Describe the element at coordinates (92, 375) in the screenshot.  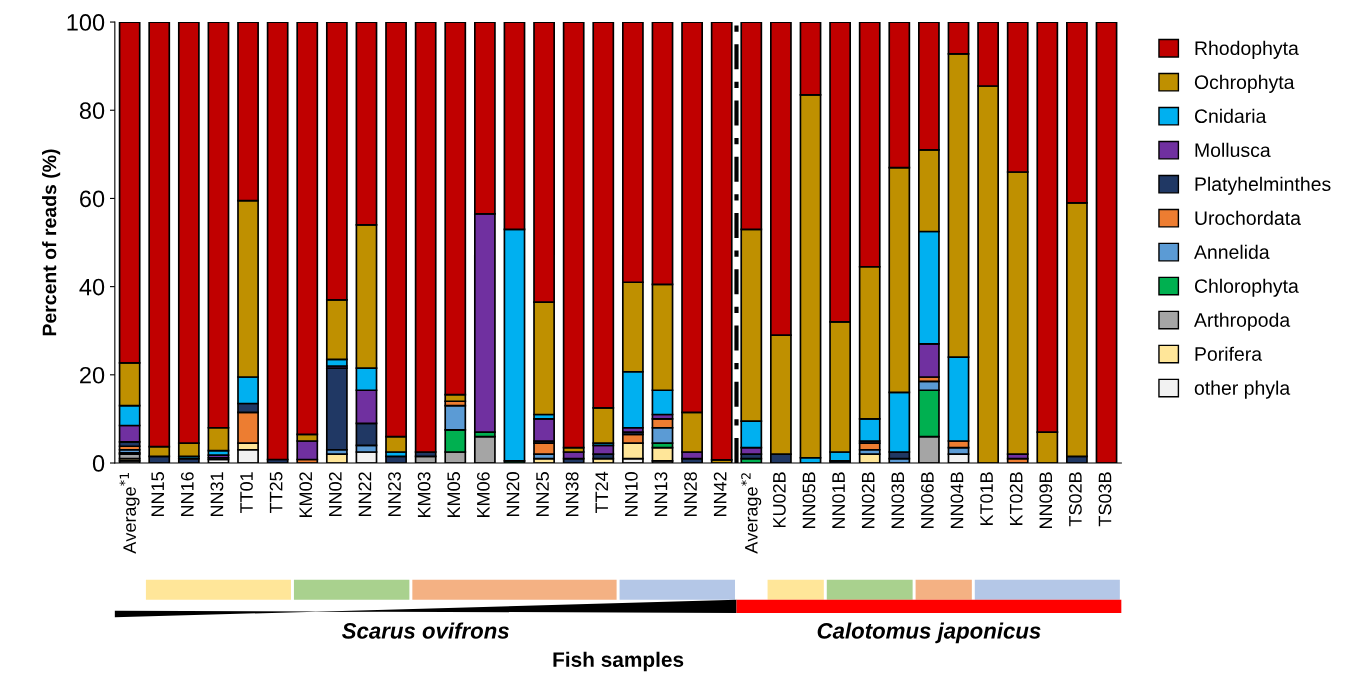
I see `y-tick-label: 20` at that location.